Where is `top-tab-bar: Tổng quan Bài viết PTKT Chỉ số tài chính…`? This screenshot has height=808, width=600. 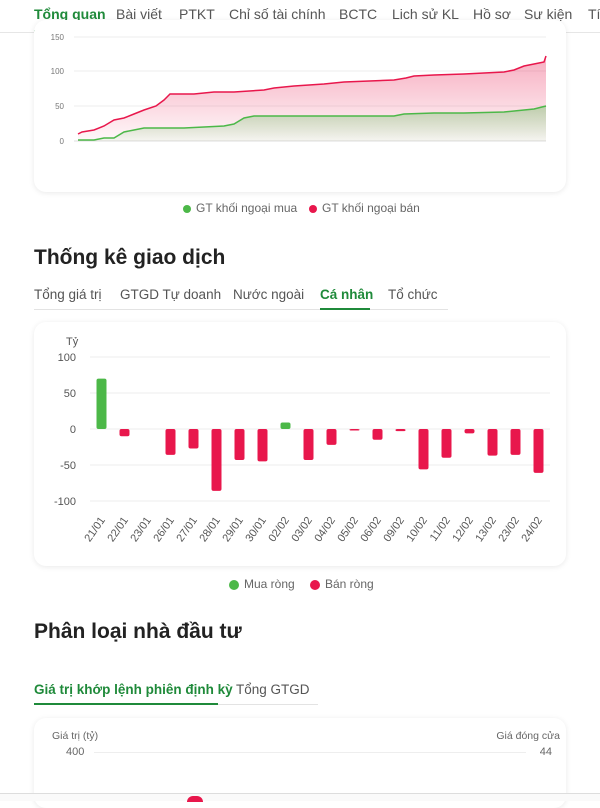 top-tab-bar: Tổng quan Bài viết PTKT Chỉ số tài chính… is located at coordinates (300, 16).